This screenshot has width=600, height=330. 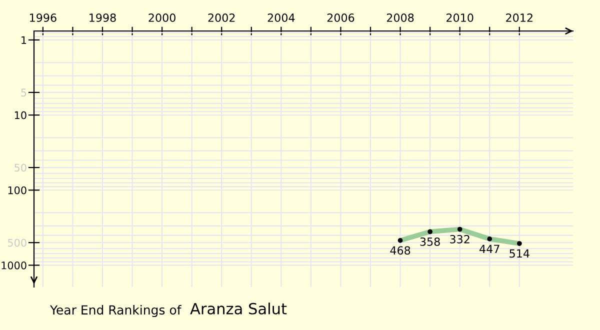 What do you see at coordinates (162, 18) in the screenshot?
I see `x-tick-label: 2000` at bounding box center [162, 18].